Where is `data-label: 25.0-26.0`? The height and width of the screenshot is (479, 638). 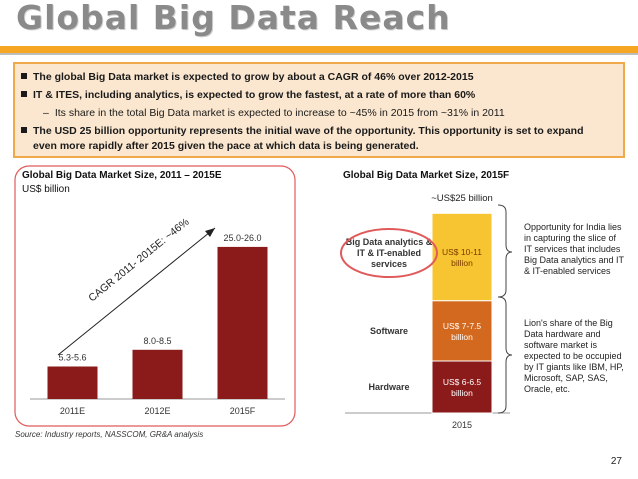
data-label: 25.0-26.0 is located at coordinates (242, 238).